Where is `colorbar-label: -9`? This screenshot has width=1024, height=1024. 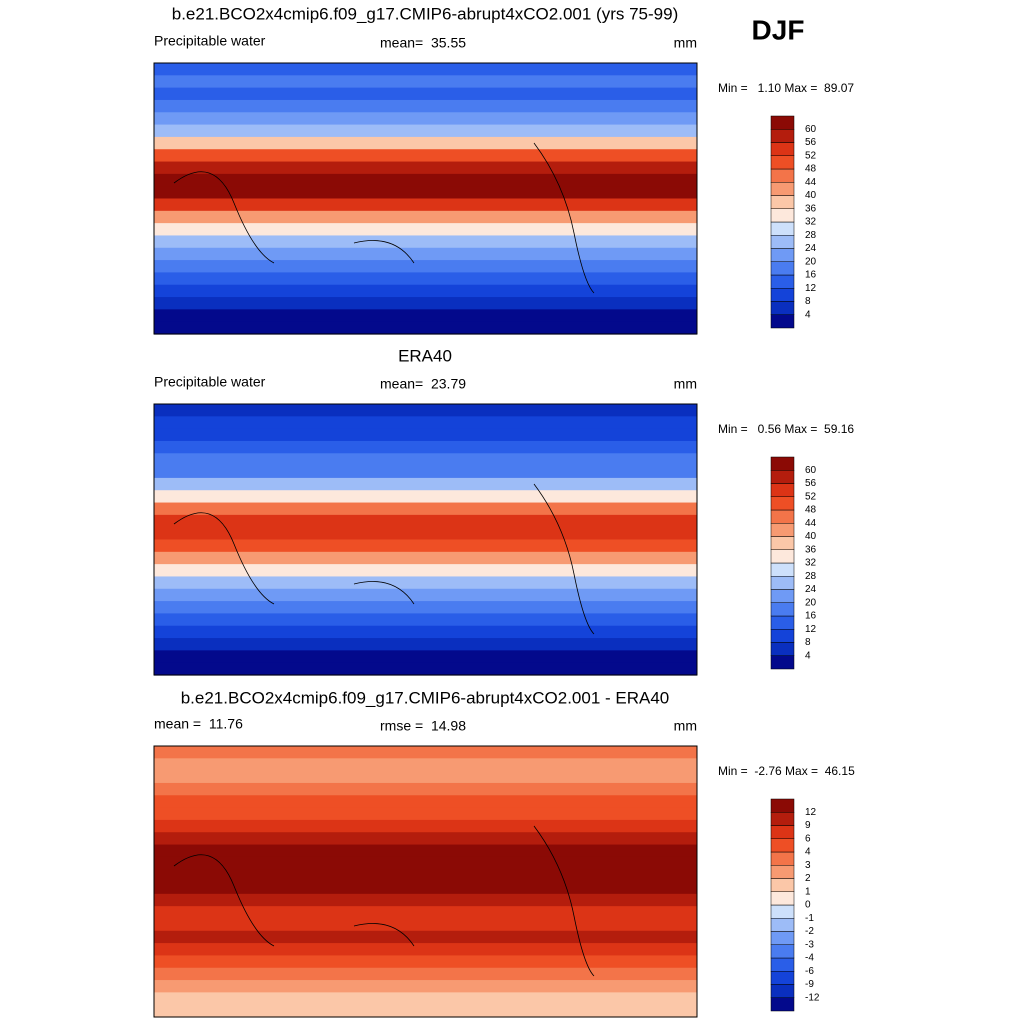
colorbar-label: -9 is located at coordinates (809, 984).